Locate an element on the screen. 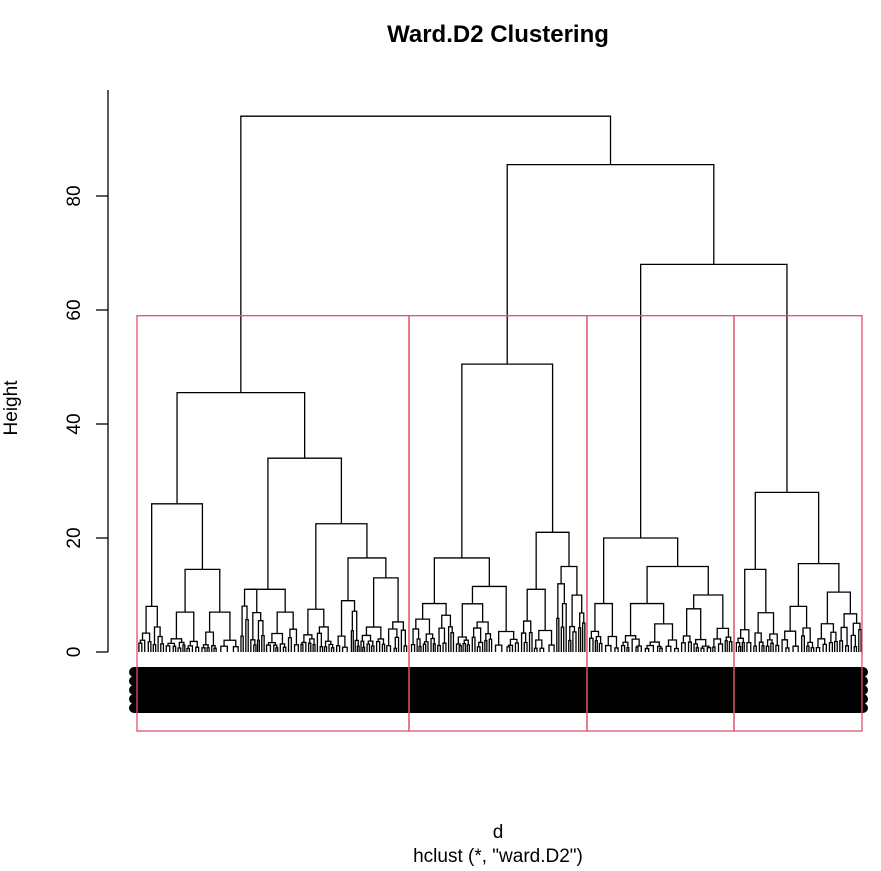  y-tick-label: 80 is located at coordinates (74, 195).